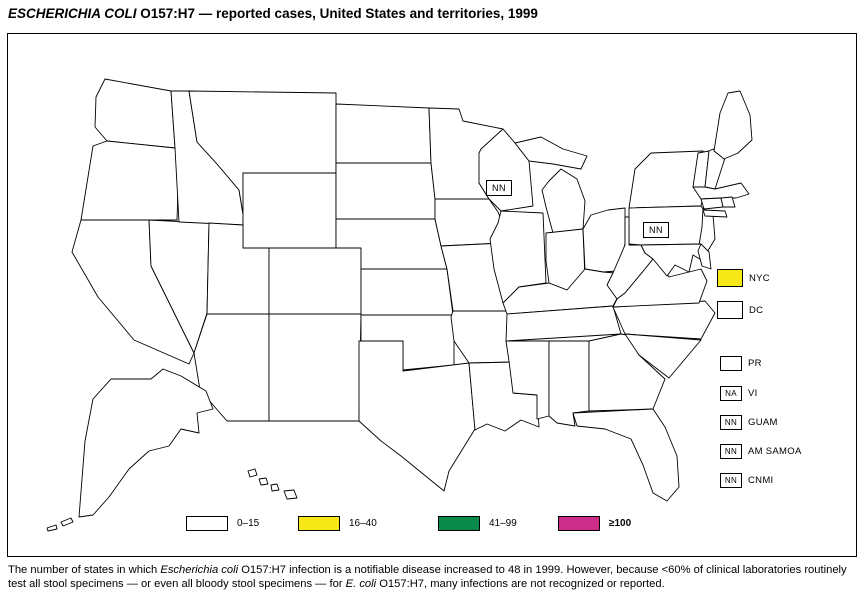  Describe the element at coordinates (146, 443) in the screenshot. I see `state-AK` at that location.